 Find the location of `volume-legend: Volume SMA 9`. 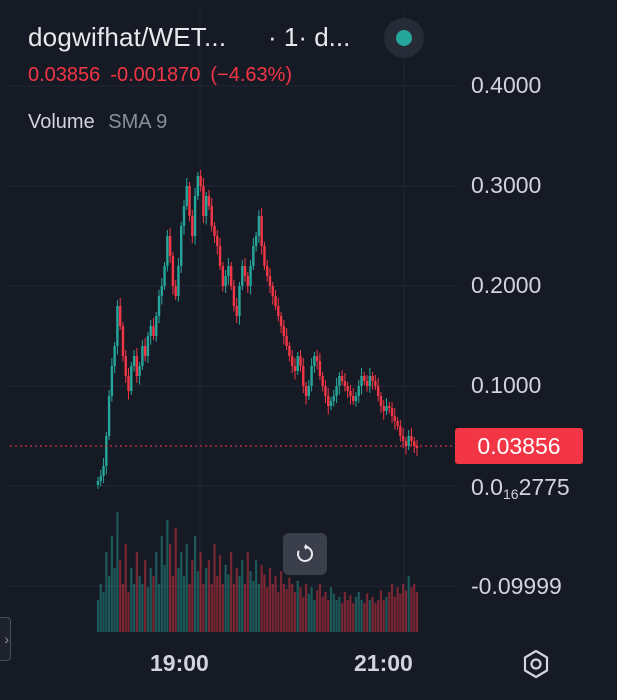

volume-legend: Volume SMA 9 is located at coordinates (97, 122).